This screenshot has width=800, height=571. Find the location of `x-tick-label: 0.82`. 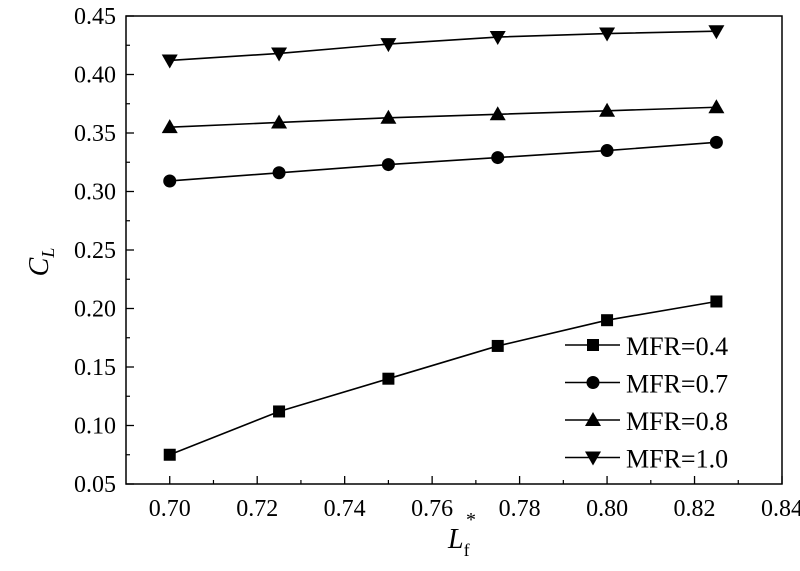

x-tick-label: 0.82 is located at coordinates (695, 509).